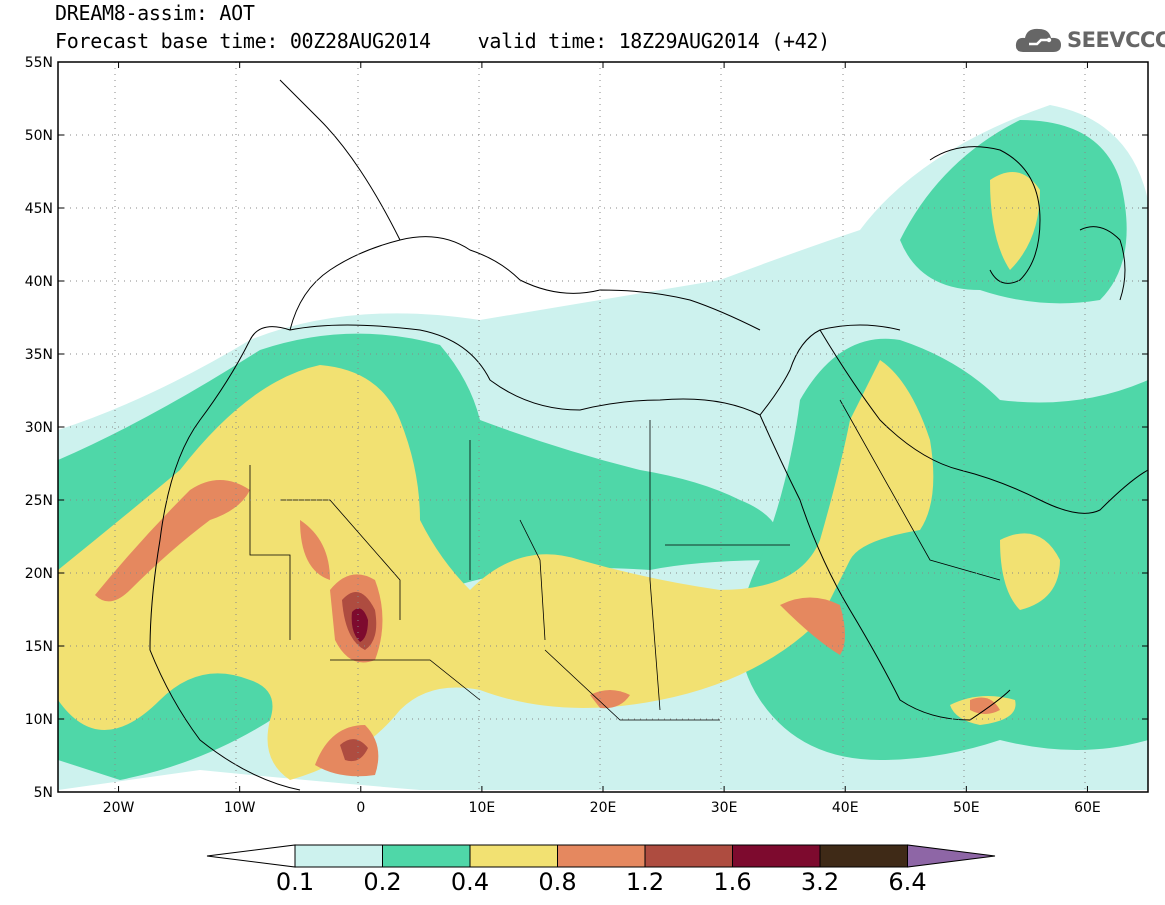 This screenshot has height=905, width=1165. Describe the element at coordinates (724, 808) in the screenshot. I see `lon-tick-label: 30E` at that location.